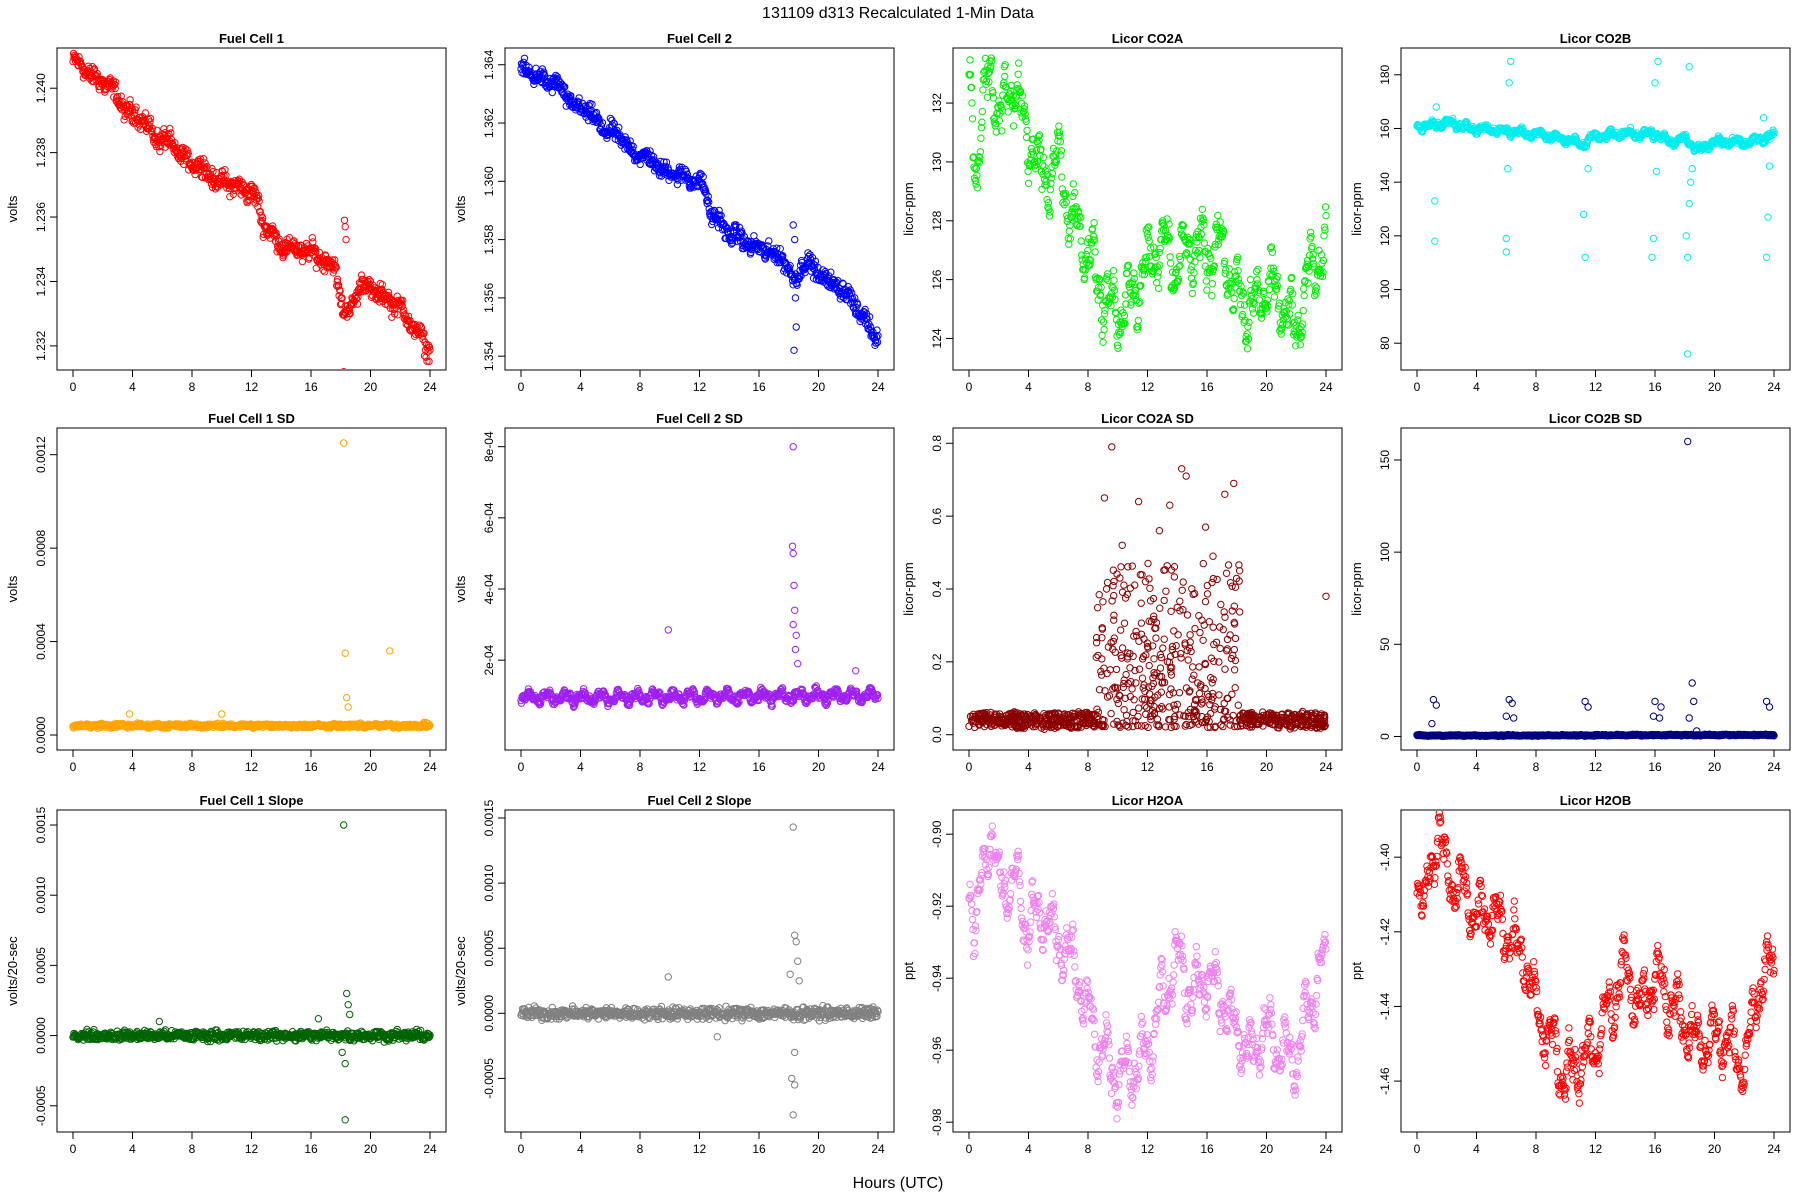 Image resolution: width=1800 pixels, height=1200 pixels. Describe the element at coordinates (908, 208) in the screenshot. I see `y-axis-label: licor-ppm` at that location.